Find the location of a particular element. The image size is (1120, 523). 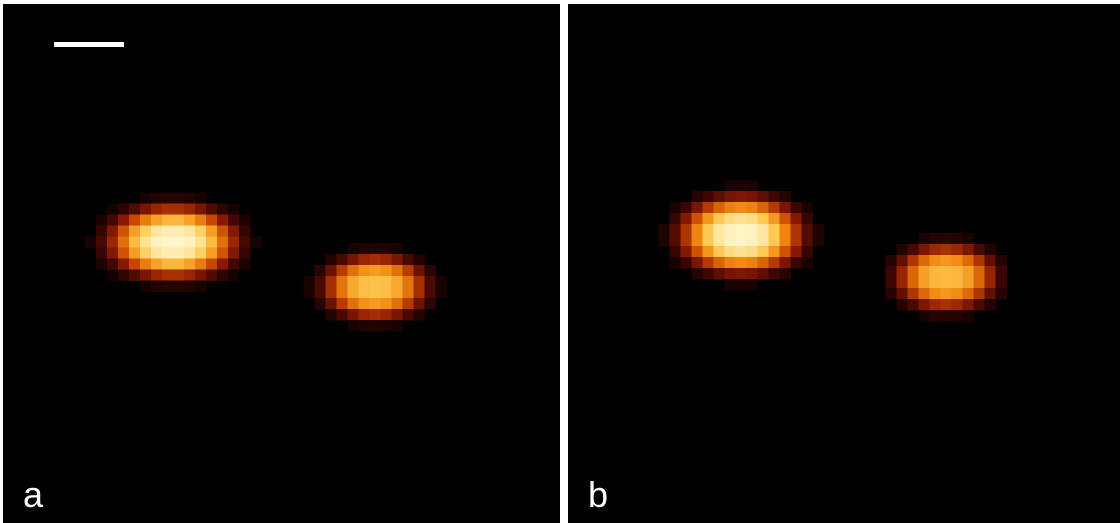

panel-label-b: b is located at coordinates (598, 494).